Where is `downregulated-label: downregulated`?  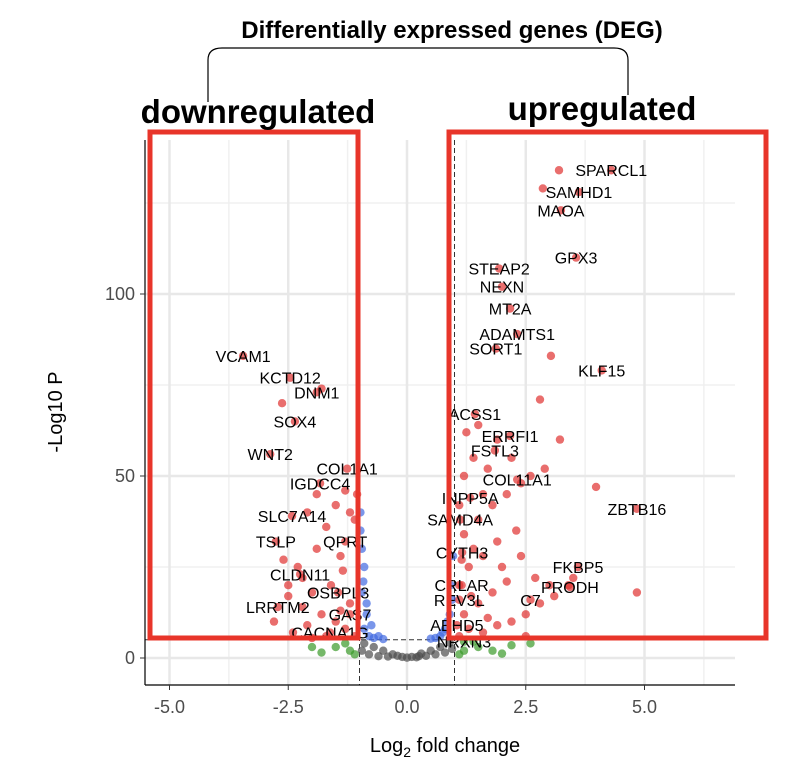 downregulated-label: downregulated is located at coordinates (258, 111).